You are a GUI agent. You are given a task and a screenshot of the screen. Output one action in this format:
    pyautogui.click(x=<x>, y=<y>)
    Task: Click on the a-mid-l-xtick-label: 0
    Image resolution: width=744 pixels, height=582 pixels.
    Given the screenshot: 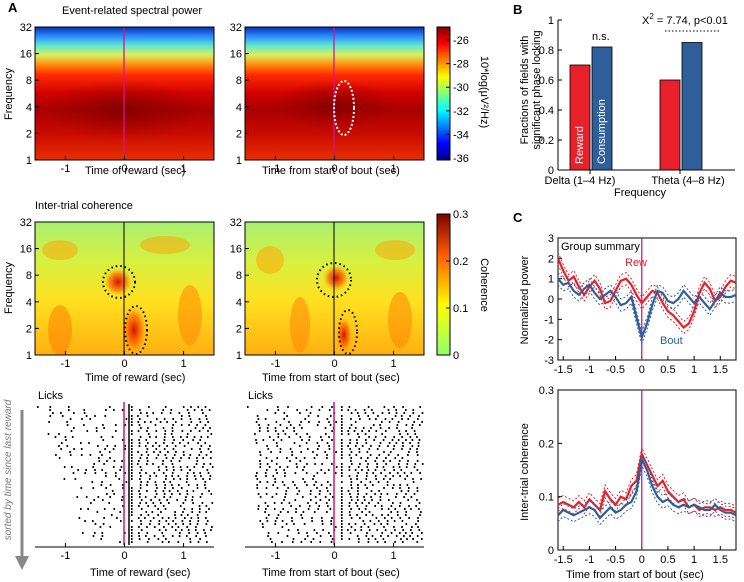 What is the action you would take?
    pyautogui.click(x=124, y=364)
    